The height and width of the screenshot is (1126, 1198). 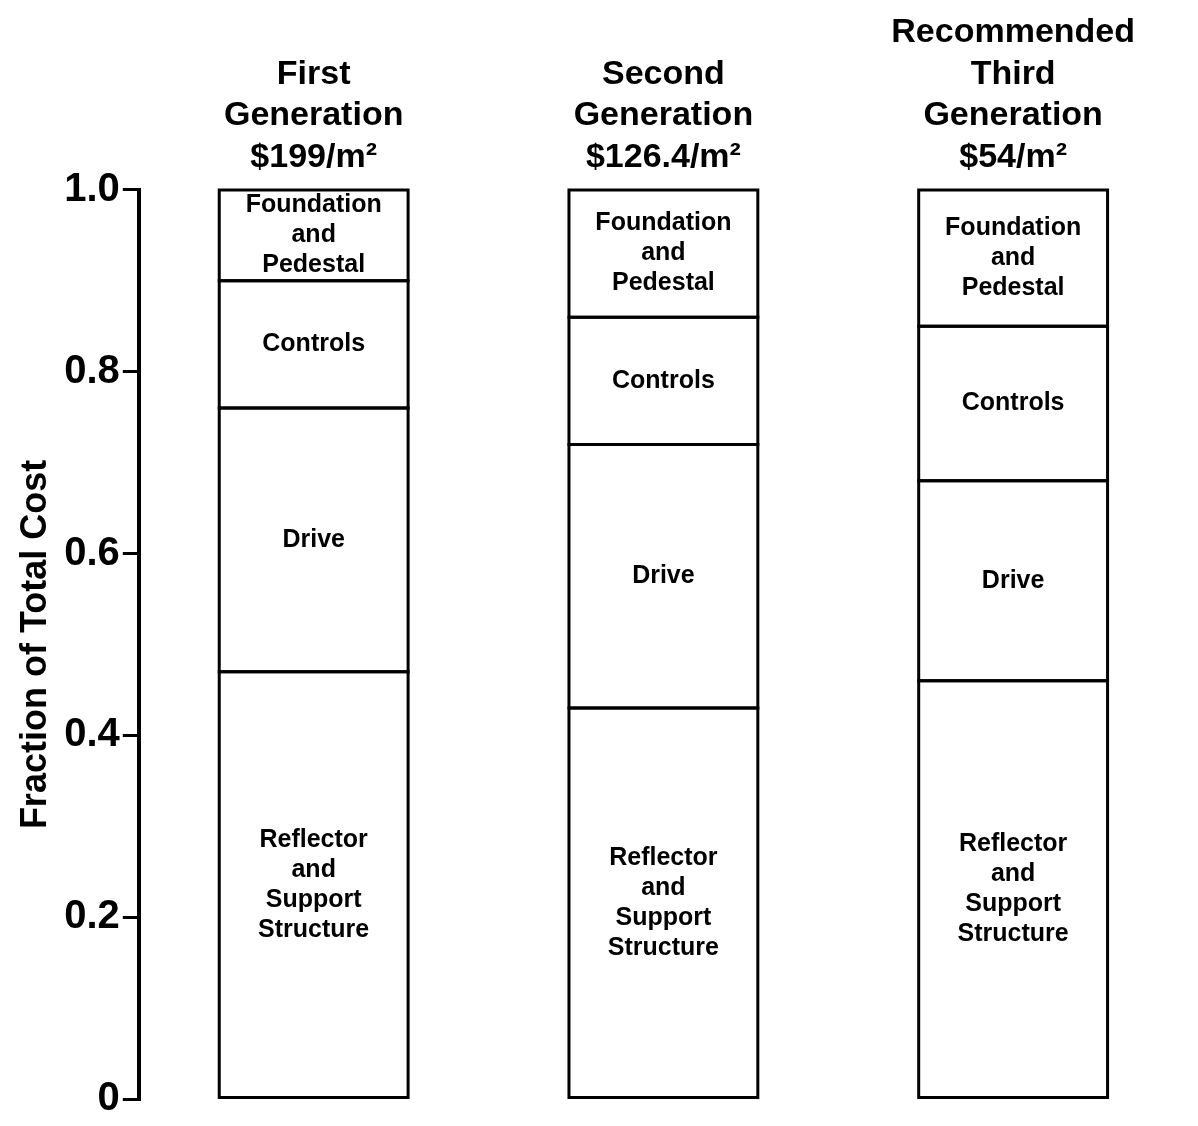 I want to click on x-tick-label: First Generation $199/m², so click(x=313, y=113).